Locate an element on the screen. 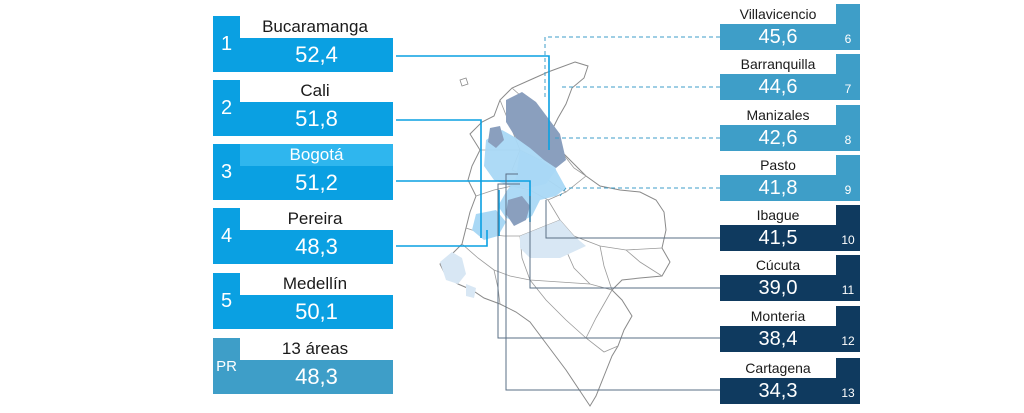 Image resolution: width=1024 pixels, height=413 pixels. rank-box: 2 is located at coordinates (226, 108).